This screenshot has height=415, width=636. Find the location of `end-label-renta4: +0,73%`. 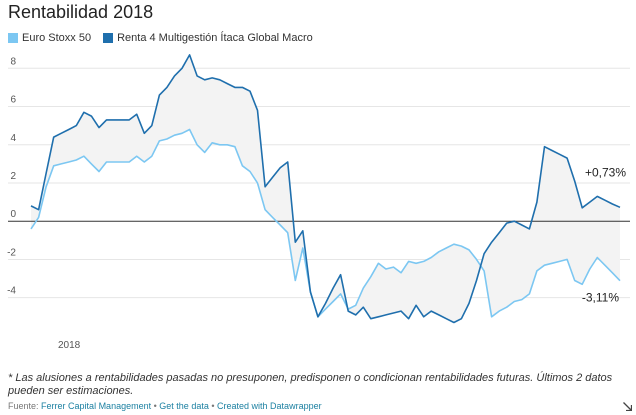

end-label-renta4: +0,73% is located at coordinates (605, 172).